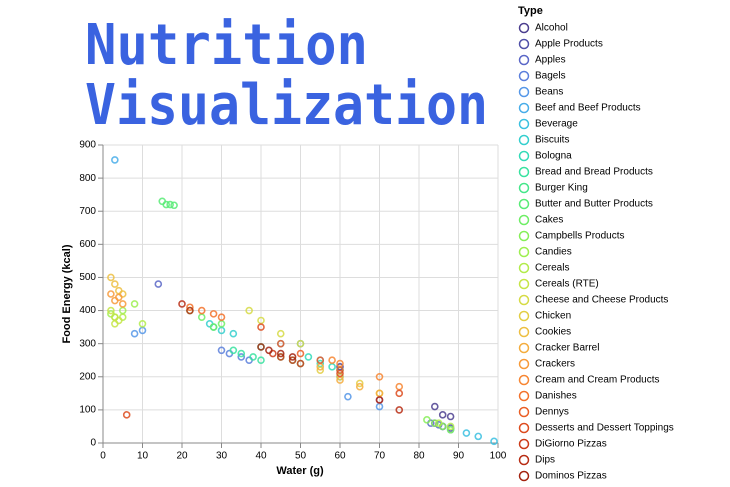 This screenshot has height=487, width=730. What do you see at coordinates (226, 45) in the screenshot?
I see `chart-title: Nutrition` at bounding box center [226, 45].